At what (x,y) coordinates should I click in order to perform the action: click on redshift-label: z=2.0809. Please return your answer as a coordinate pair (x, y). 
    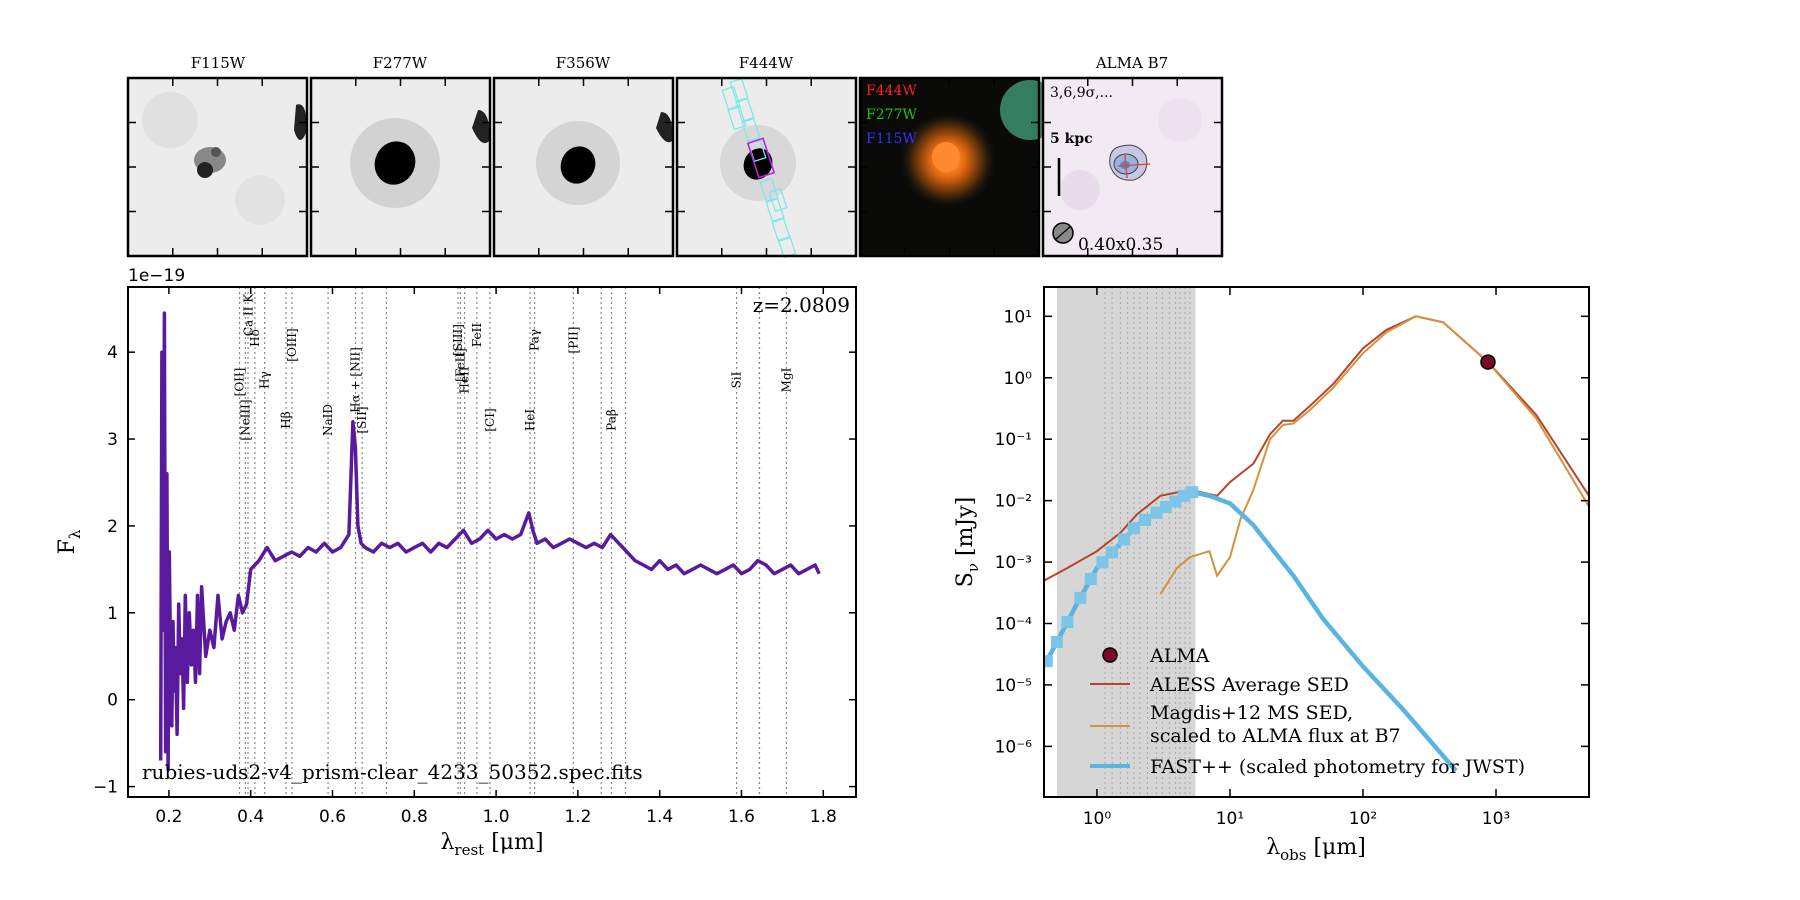
    Looking at the image, I should click on (801, 305).